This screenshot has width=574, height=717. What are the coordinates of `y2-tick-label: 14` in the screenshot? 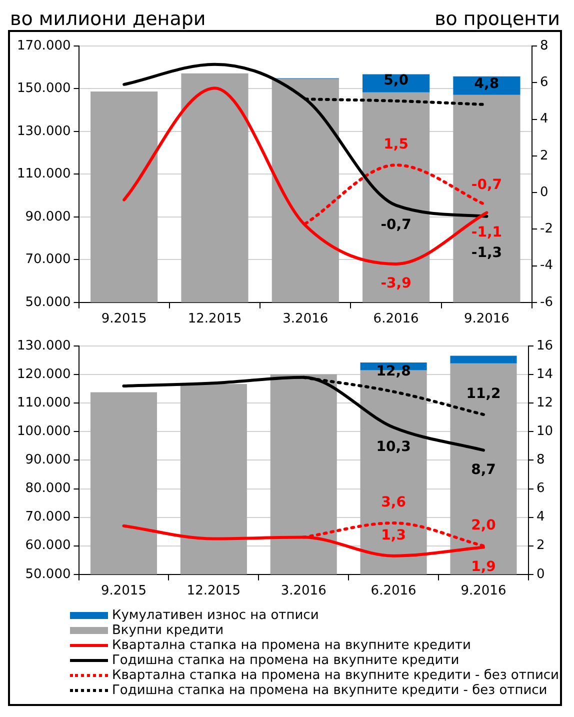 It's located at (545, 374).